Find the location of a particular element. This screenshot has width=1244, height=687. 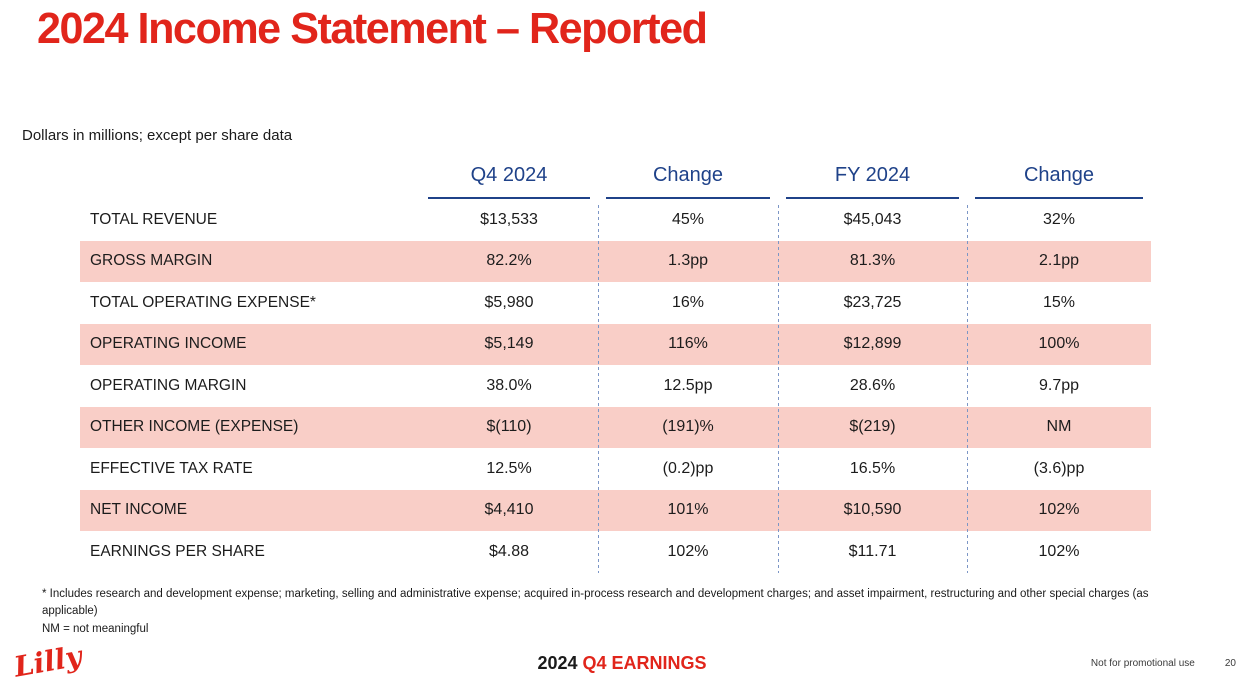

footer-right: Not for promotional use 20 is located at coordinates (1163, 663).